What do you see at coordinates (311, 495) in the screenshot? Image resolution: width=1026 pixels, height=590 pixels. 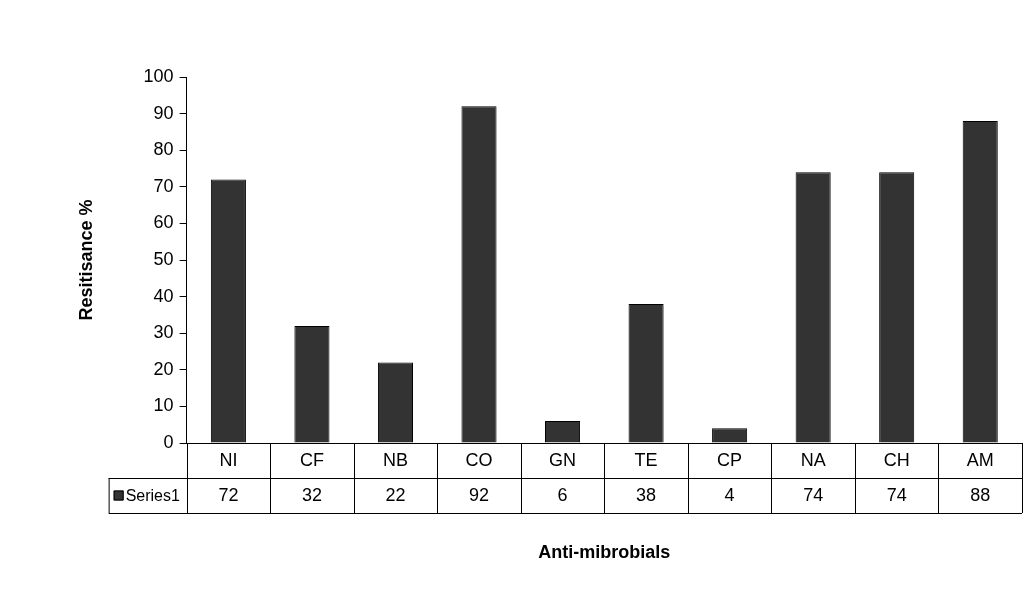 I see `data-label: 32` at bounding box center [311, 495].